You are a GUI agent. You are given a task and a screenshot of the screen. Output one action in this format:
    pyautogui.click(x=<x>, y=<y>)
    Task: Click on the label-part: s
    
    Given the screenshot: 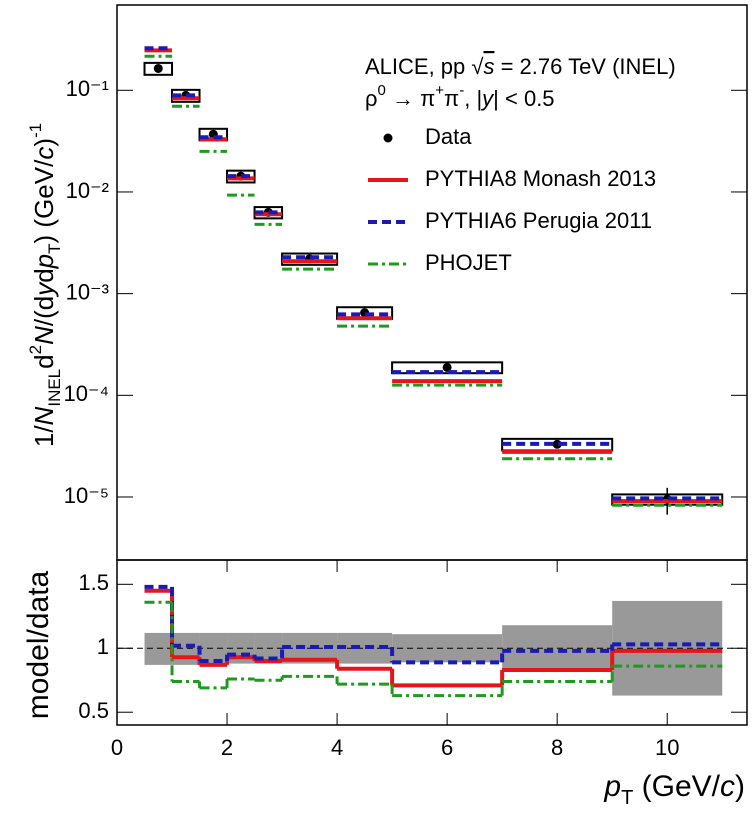 What is the action you would take?
    pyautogui.click(x=488, y=66)
    